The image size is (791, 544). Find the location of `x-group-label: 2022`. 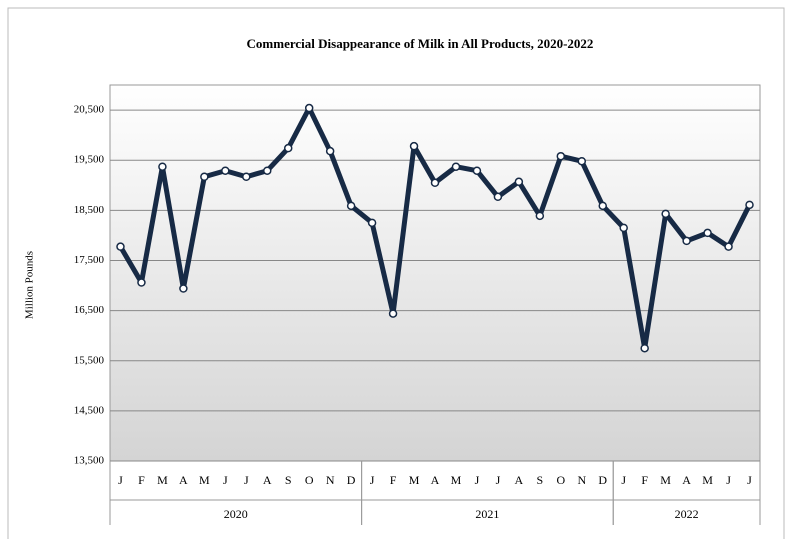

x-group-label: 2022 is located at coordinates (687, 514).